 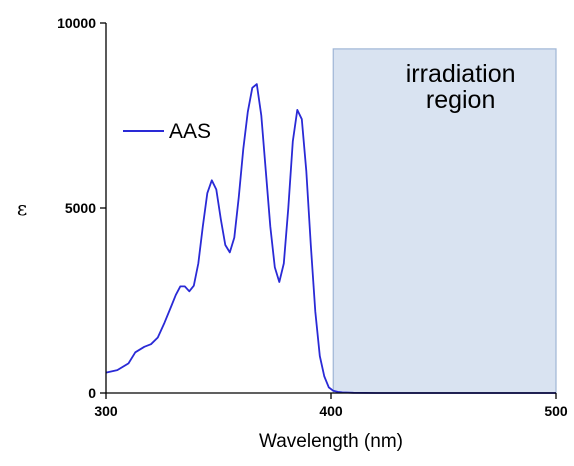 What do you see at coordinates (76, 23) in the screenshot?
I see `y-tick-label: 10000` at bounding box center [76, 23].